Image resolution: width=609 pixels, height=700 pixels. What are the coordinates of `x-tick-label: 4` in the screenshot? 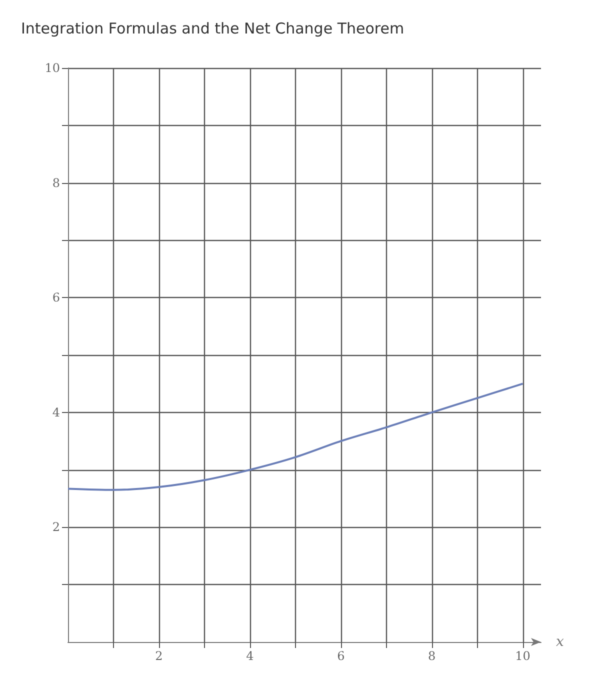 It's located at (250, 656).